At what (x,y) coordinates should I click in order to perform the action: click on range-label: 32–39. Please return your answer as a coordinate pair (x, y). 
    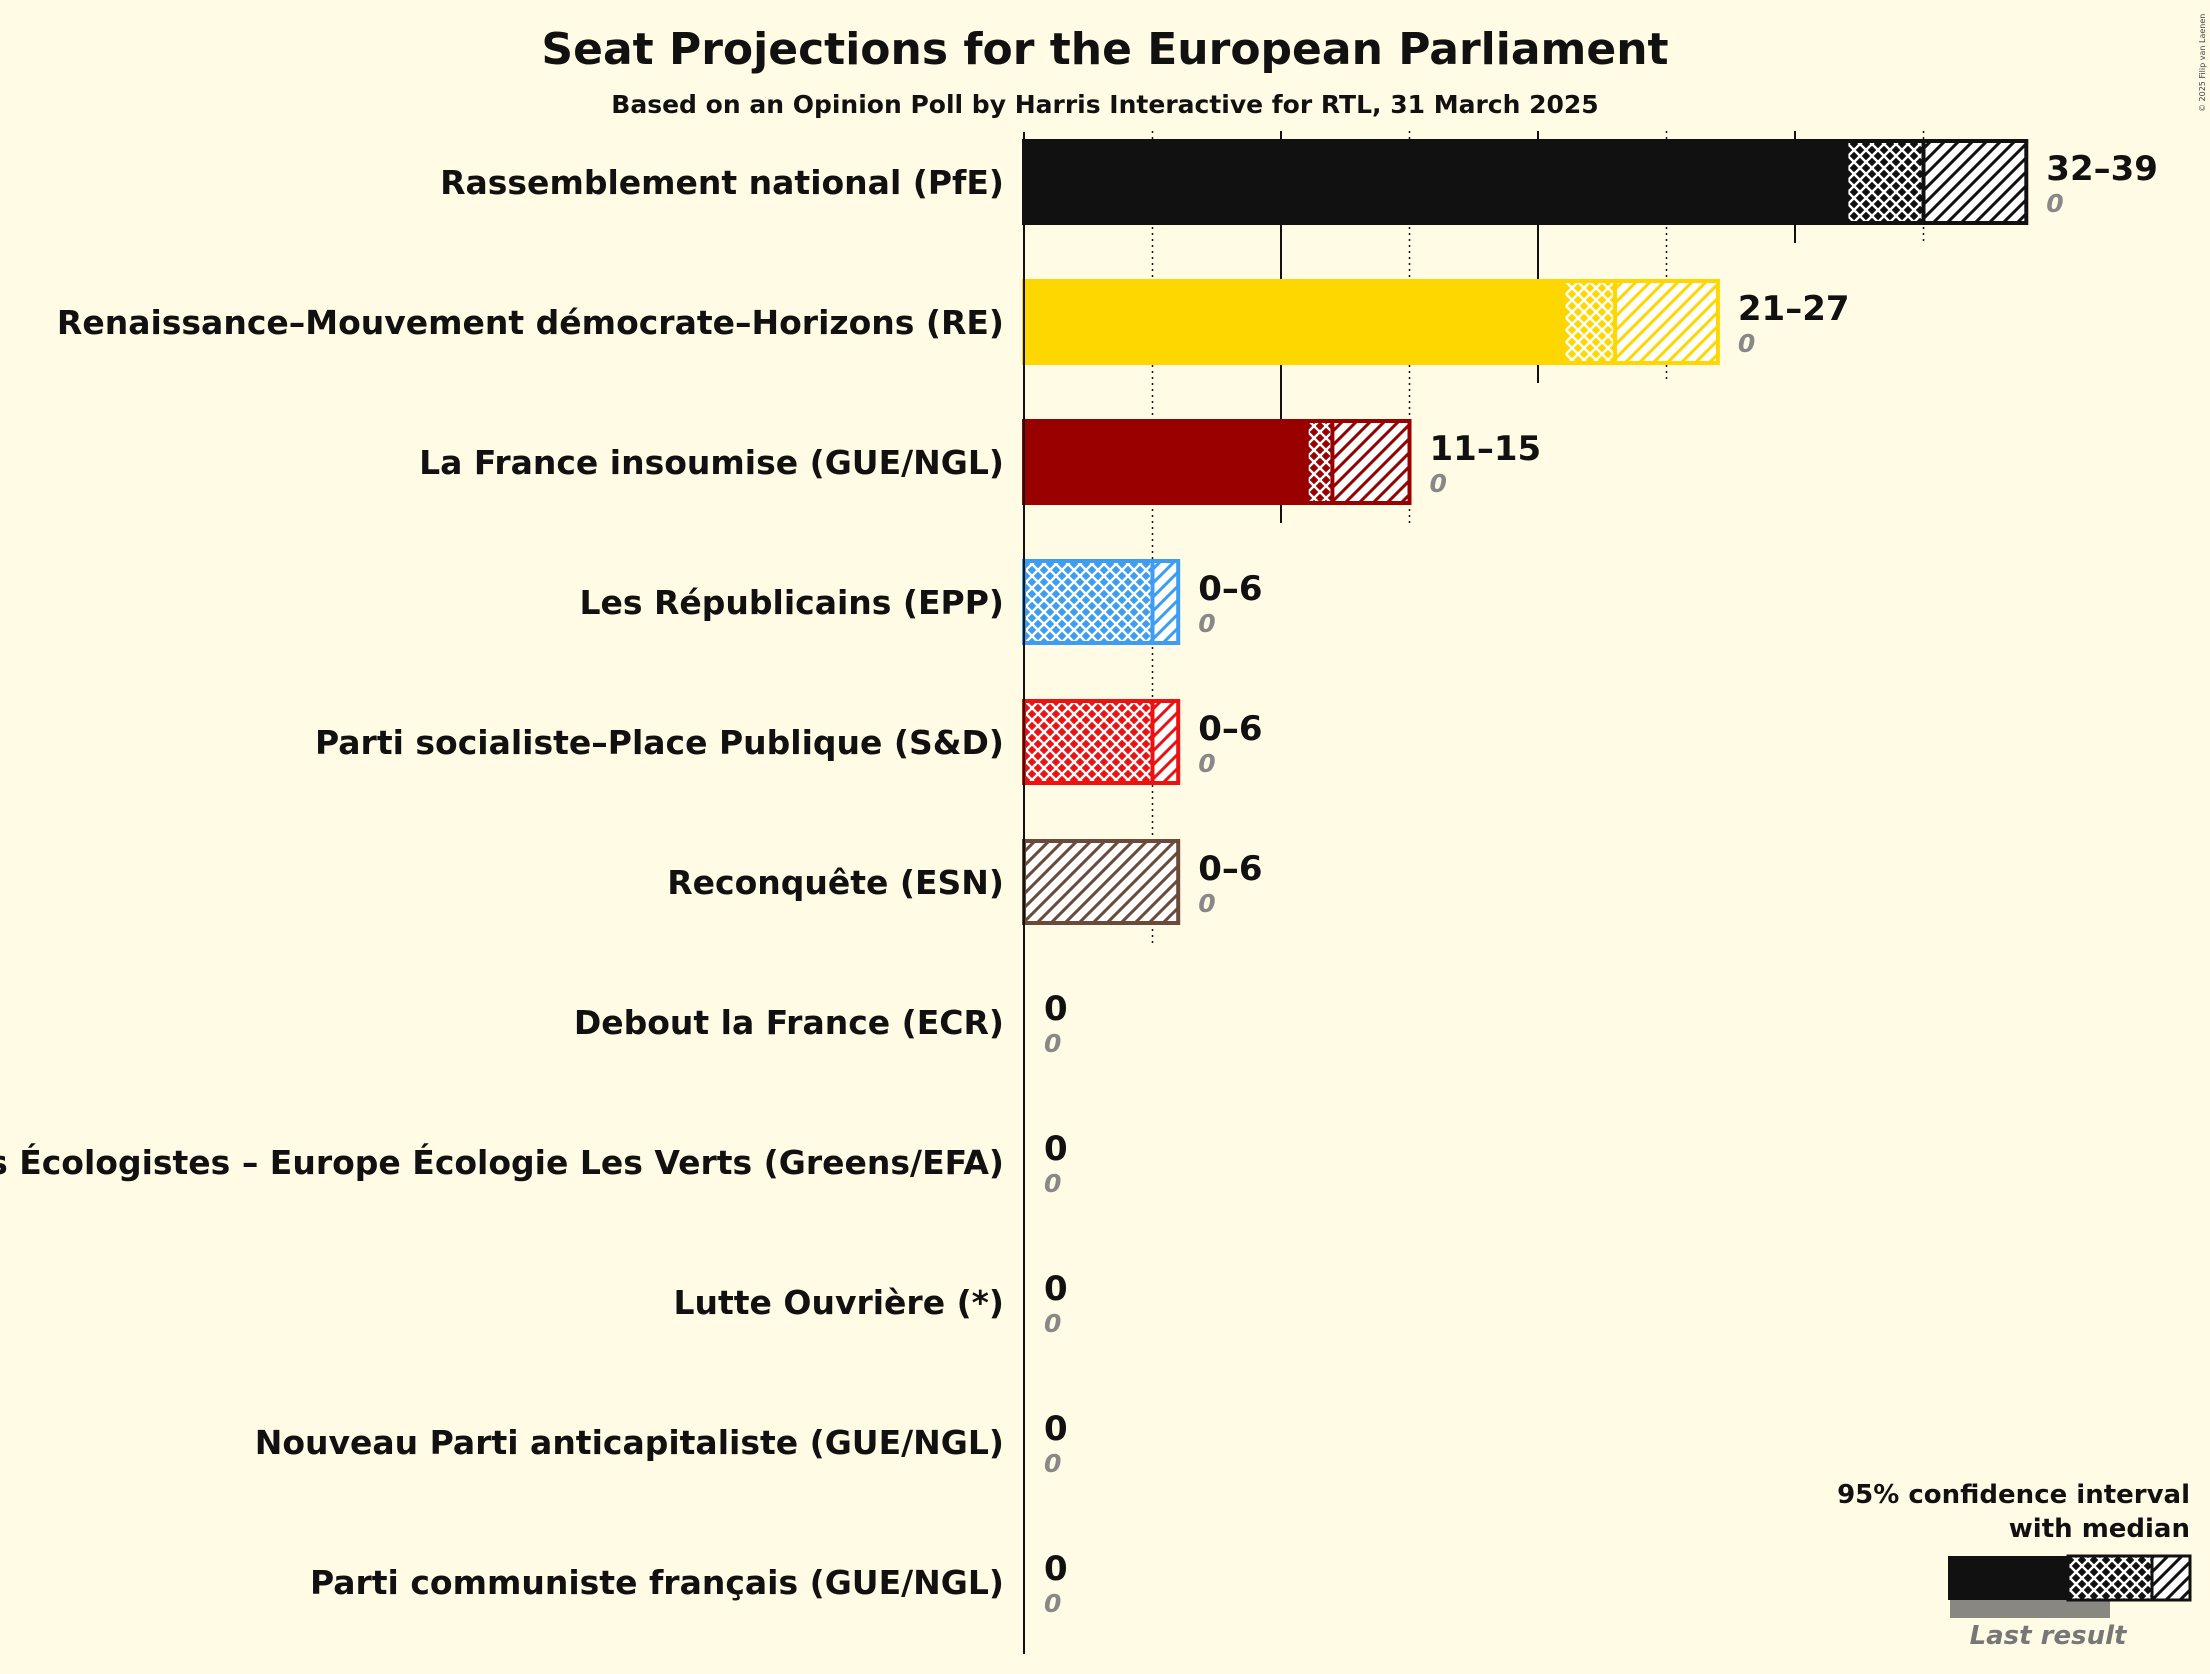
    Looking at the image, I should click on (2102, 169).